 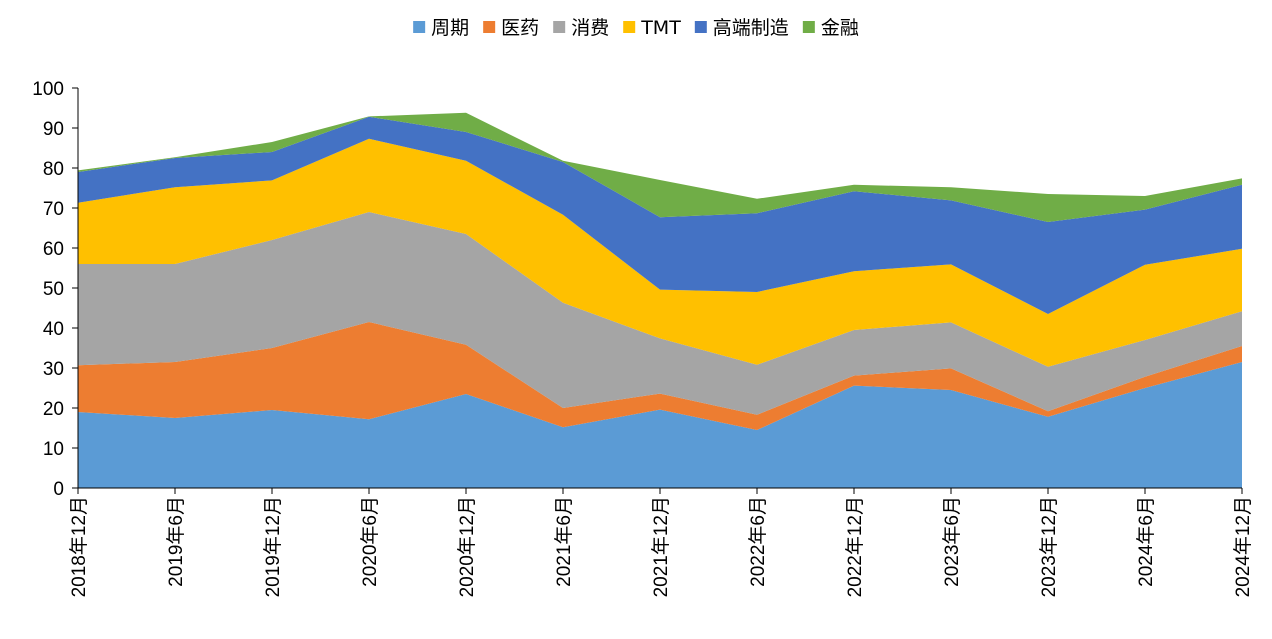 I want to click on x-tick-label: 2021年6月, so click(x=564, y=541).